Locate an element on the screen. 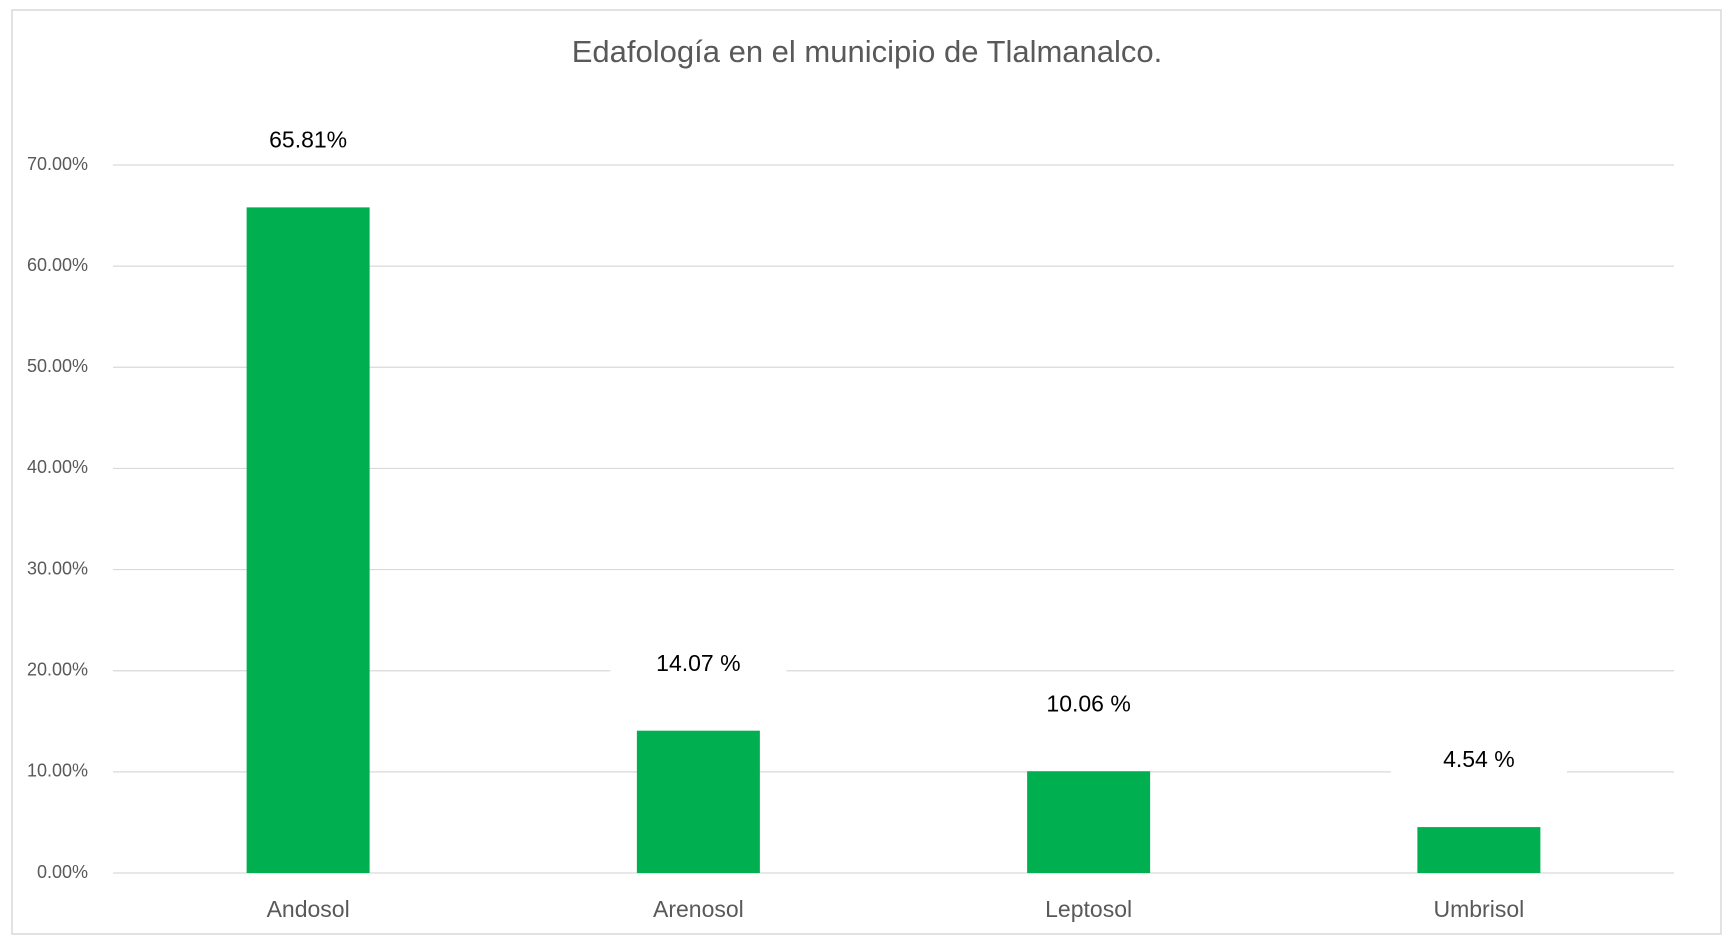 This screenshot has height=935, width=1722. y-tick-label: 70.00% is located at coordinates (57, 164).